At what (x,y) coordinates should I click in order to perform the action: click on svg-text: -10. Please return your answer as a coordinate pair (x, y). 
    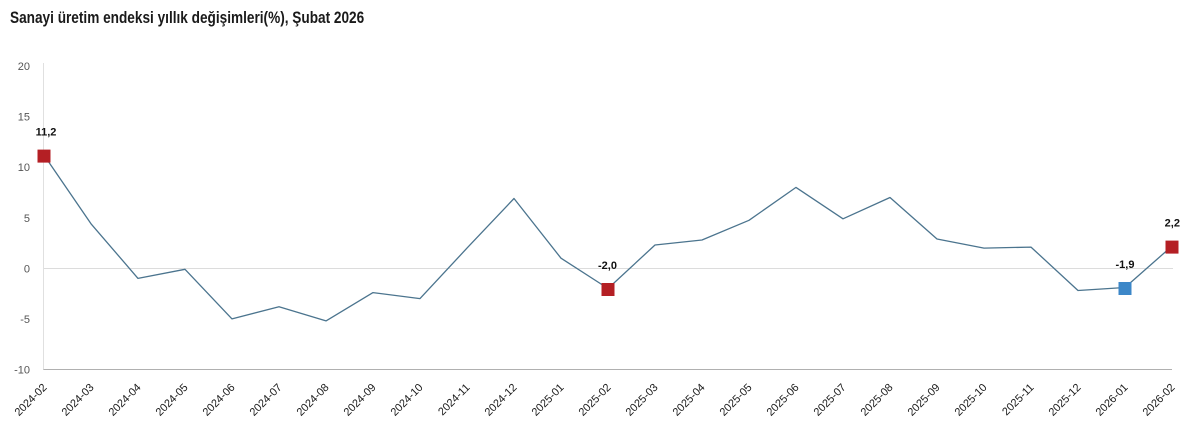
    Looking at the image, I should click on (22, 370).